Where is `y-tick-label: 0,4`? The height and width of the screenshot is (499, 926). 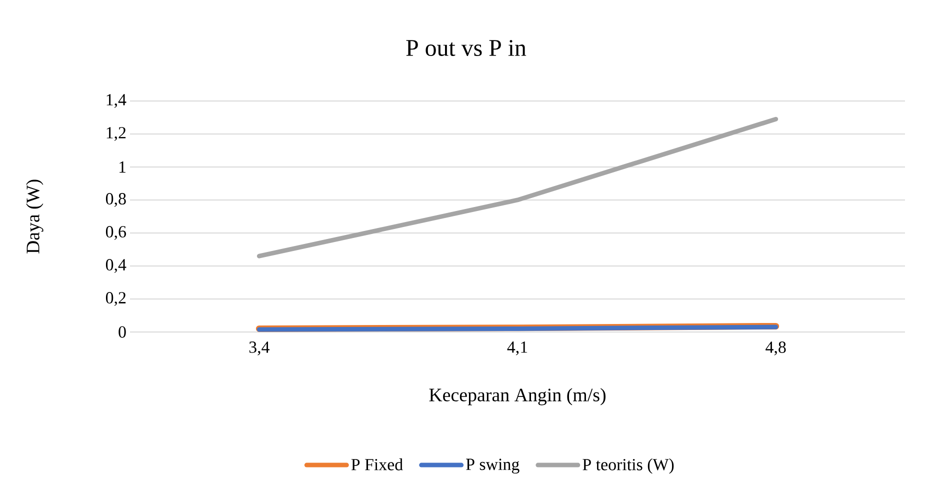
y-tick-label: 0,4 is located at coordinates (116, 266).